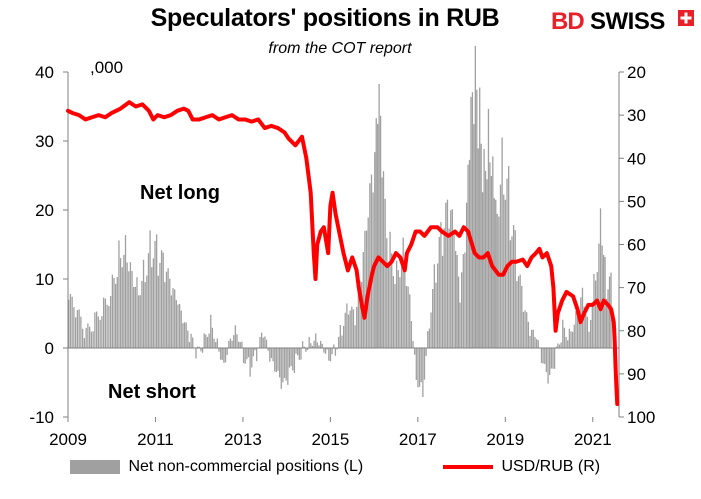 Image resolution: width=701 pixels, height=499 pixels. Describe the element at coordinates (107, 67) in the screenshot. I see `units-label: ,000` at that location.